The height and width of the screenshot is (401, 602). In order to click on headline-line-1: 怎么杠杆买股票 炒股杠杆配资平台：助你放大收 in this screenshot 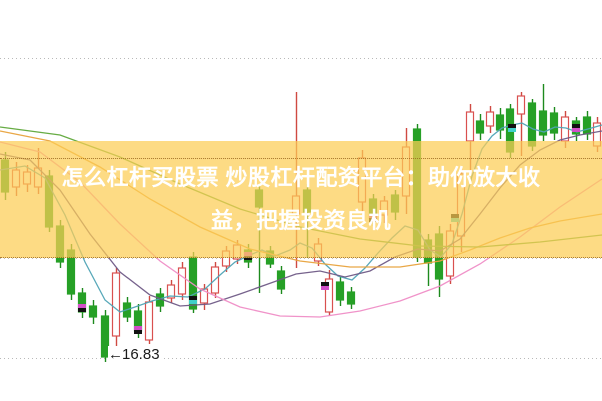, I will do `click(301, 177)`.